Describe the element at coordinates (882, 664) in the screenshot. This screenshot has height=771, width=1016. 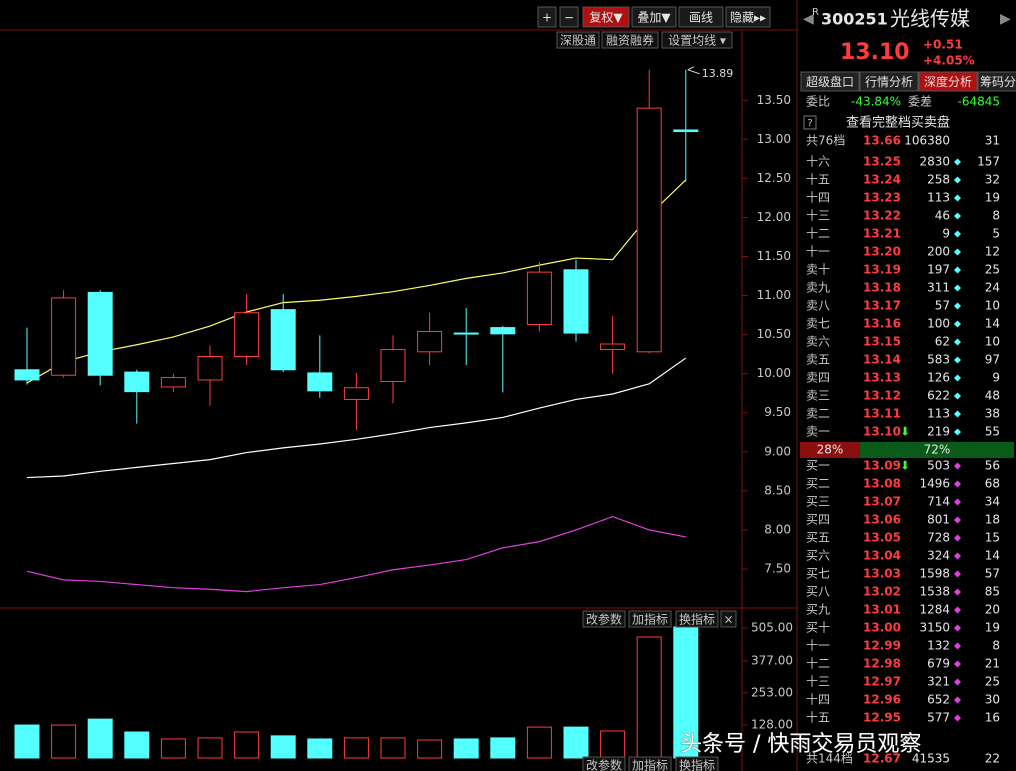
I see `level-price: 12.98` at that location.